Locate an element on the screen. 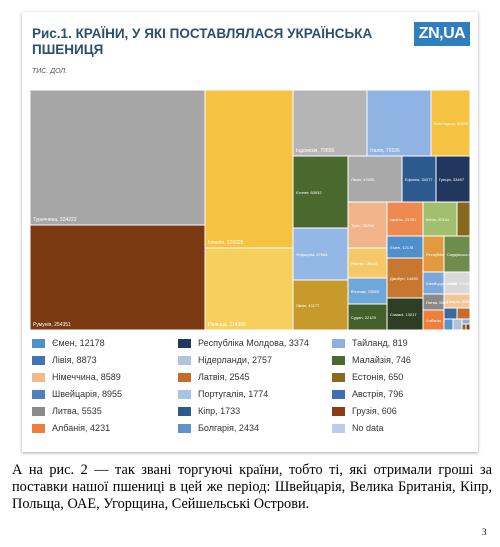  legend-item: Латвія, 2545 is located at coordinates (214, 377).